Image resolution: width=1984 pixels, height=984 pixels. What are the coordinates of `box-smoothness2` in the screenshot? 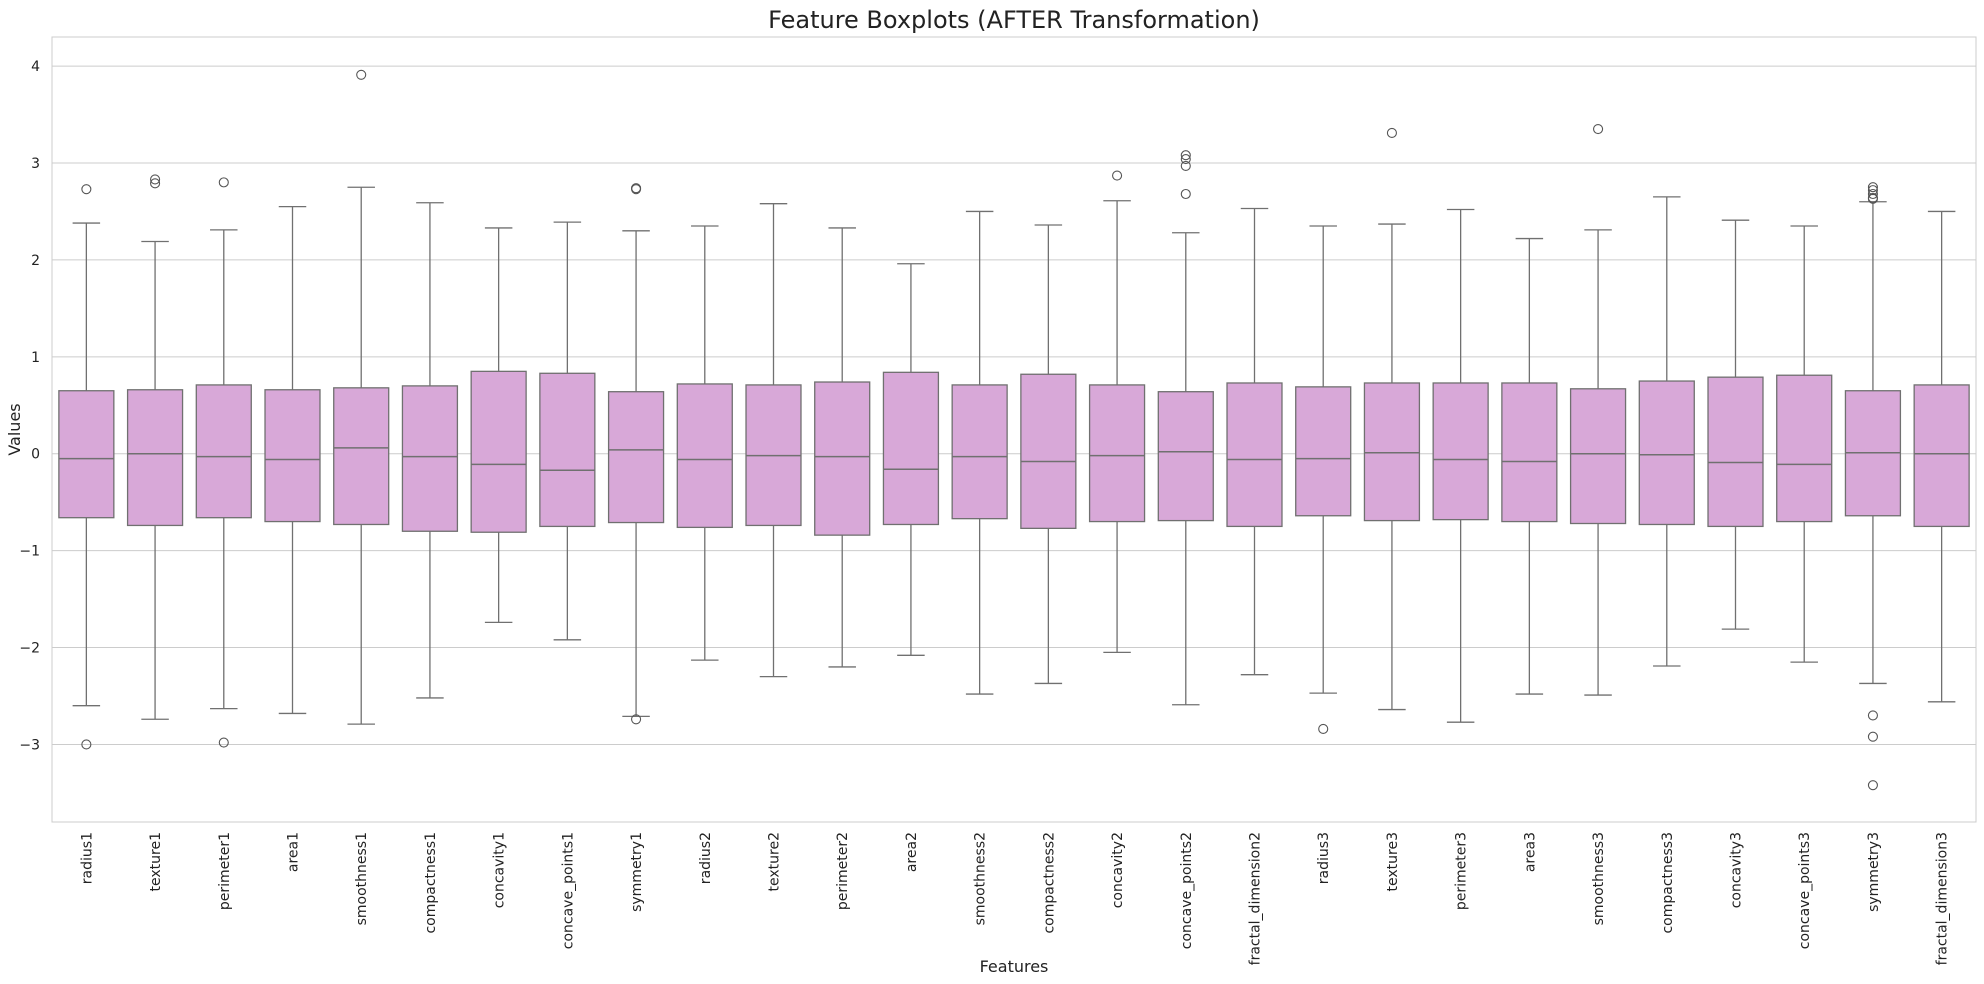 It's located at (979, 452).